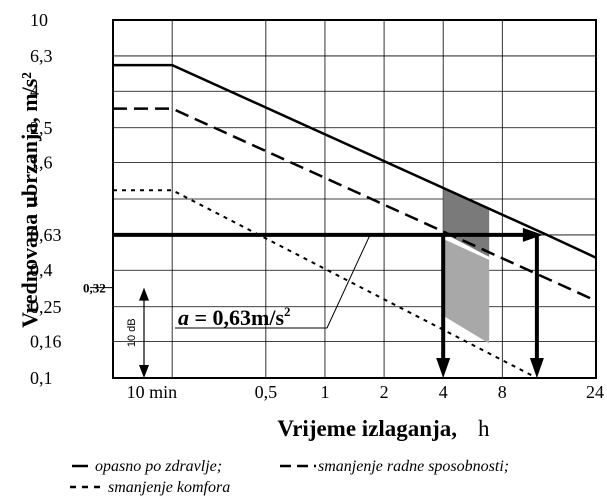 Image resolution: width=607 pixels, height=498 pixels. I want to click on y-axis-label: Vrednovana ubrzanja, m/s², so click(29, 200).